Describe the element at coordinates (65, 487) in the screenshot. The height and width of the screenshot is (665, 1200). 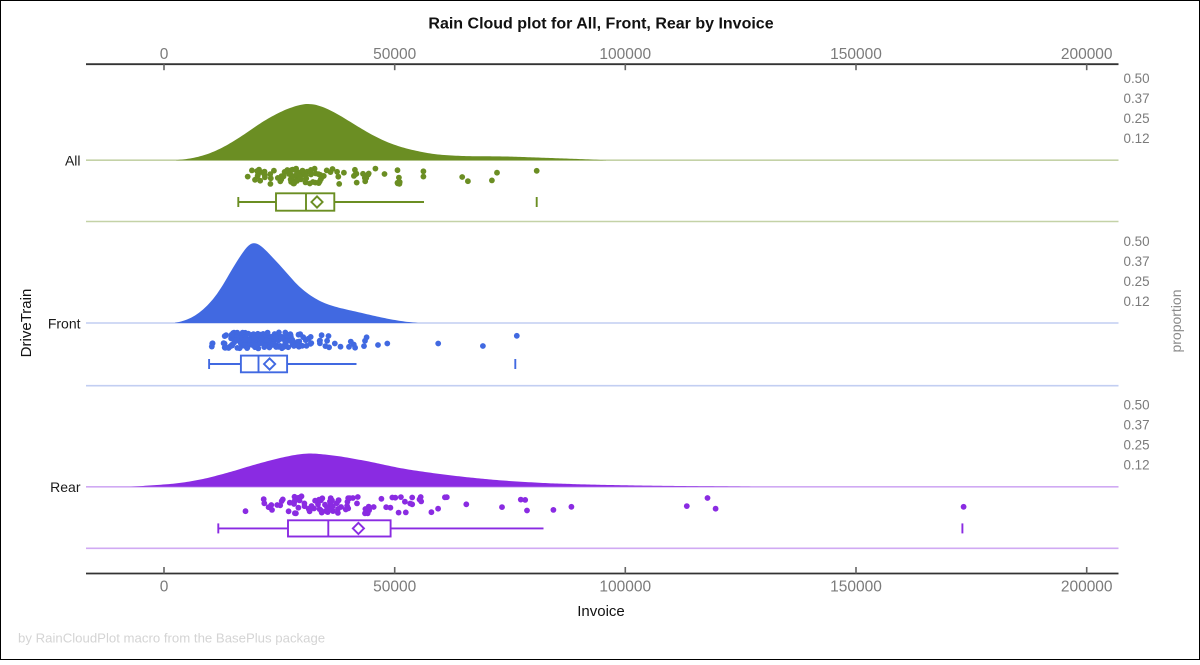
I see `svg-text: Rear` at that location.